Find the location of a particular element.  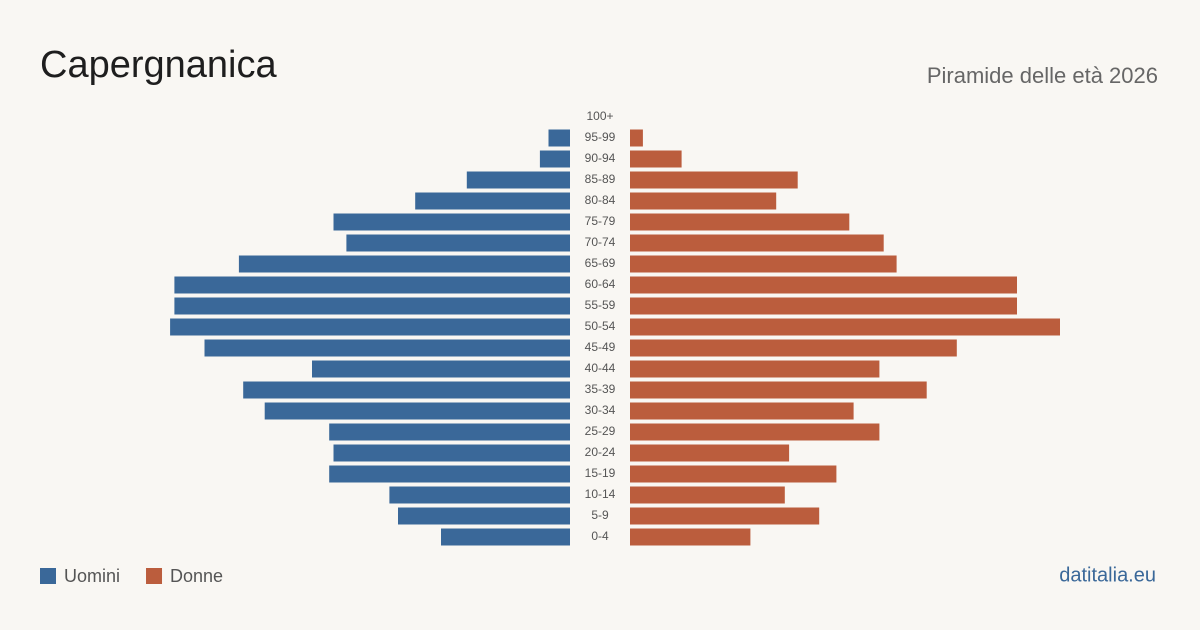

age-label: 95-99 is located at coordinates (600, 137).